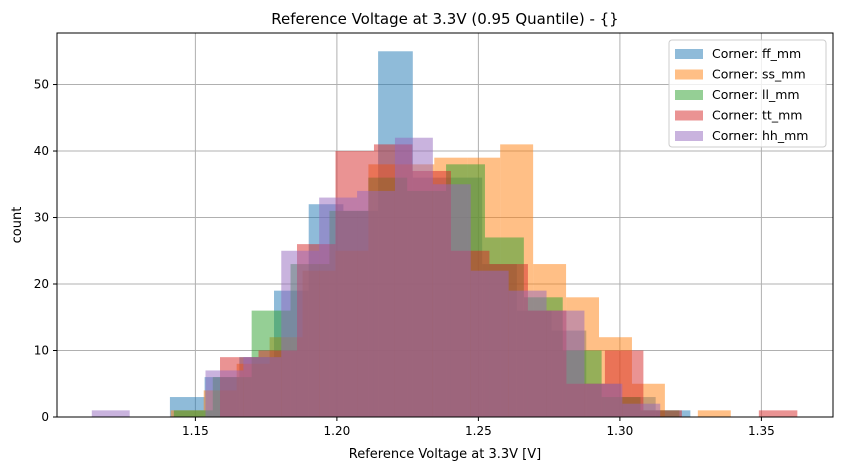 The width and height of the screenshot is (841, 474). Describe the element at coordinates (759, 74) in the screenshot. I see `legend-label: Corner: ss_mm` at that location.